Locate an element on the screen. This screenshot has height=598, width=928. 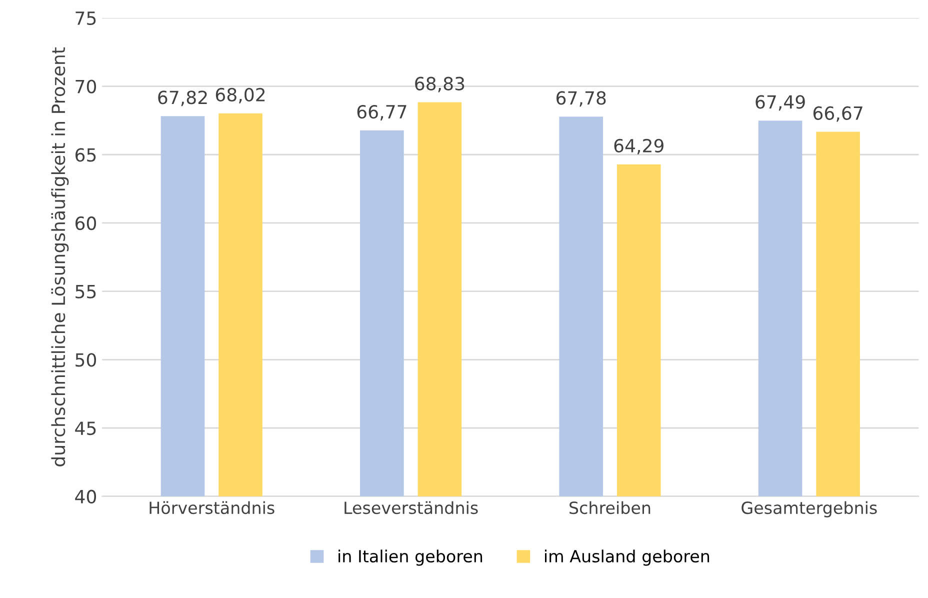
x-tick-label: Leseverständnis is located at coordinates (411, 507).